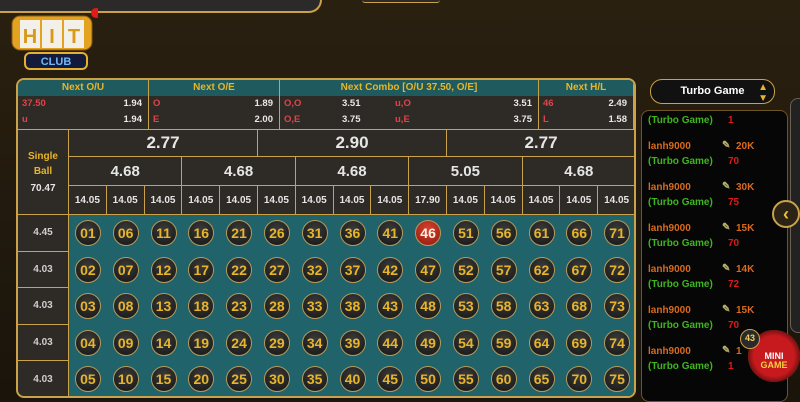 This screenshot has height=402, width=800. Describe the element at coordinates (548, 103) in the screenshot. I see `market-option: 46` at that location.